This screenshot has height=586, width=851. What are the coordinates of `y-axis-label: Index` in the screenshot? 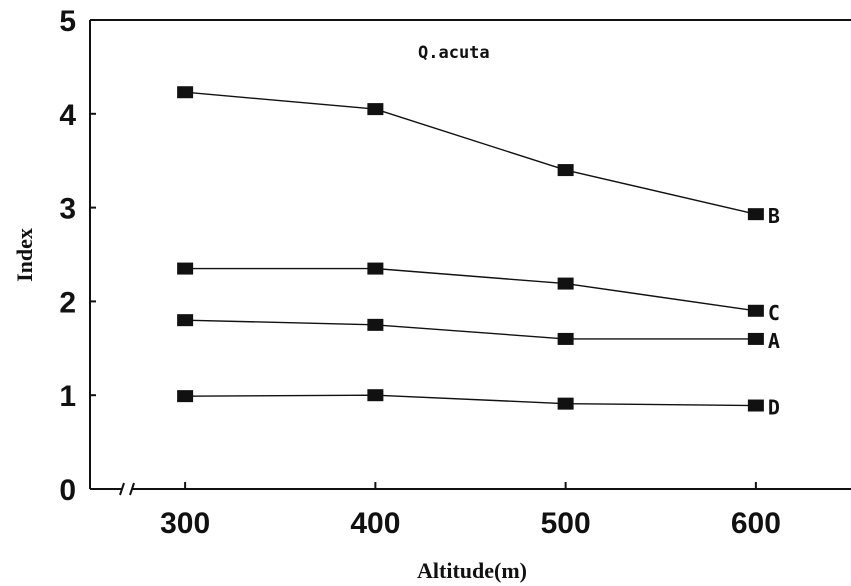 It's located at (24, 255).